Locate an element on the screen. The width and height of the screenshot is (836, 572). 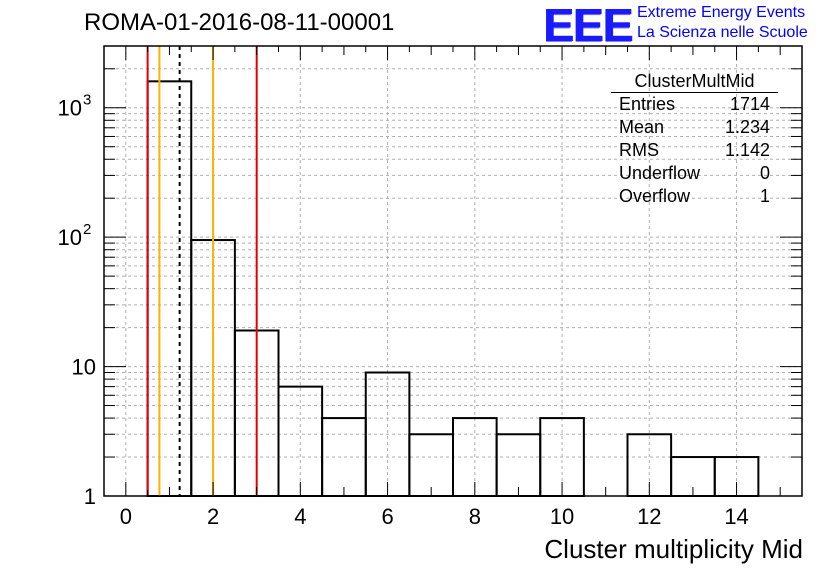
x-tick-label: 2 is located at coordinates (213, 516).